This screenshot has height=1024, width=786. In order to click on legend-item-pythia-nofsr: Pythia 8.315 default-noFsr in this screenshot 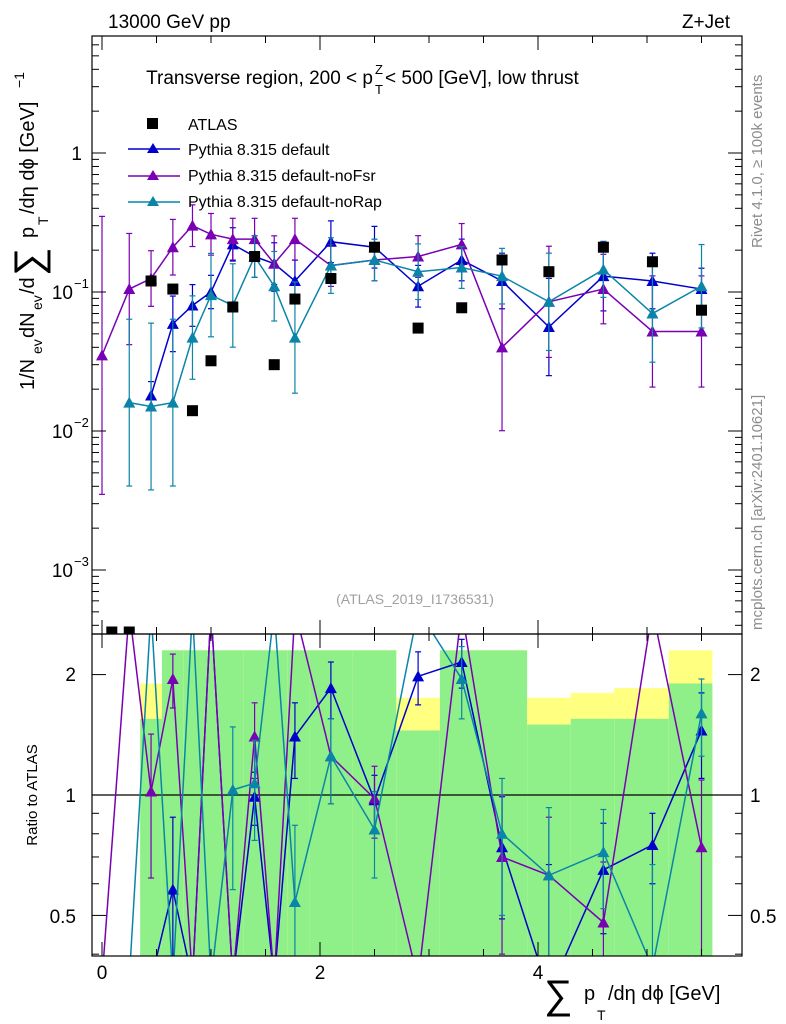, I will do `click(252, 176)`.